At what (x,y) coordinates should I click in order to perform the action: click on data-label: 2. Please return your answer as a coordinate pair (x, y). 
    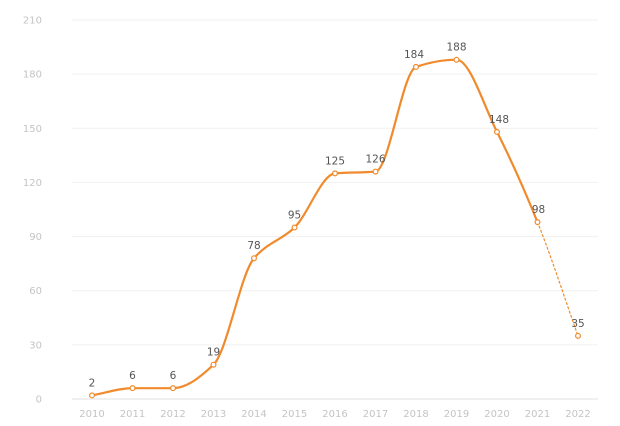
    Looking at the image, I should click on (92, 383).